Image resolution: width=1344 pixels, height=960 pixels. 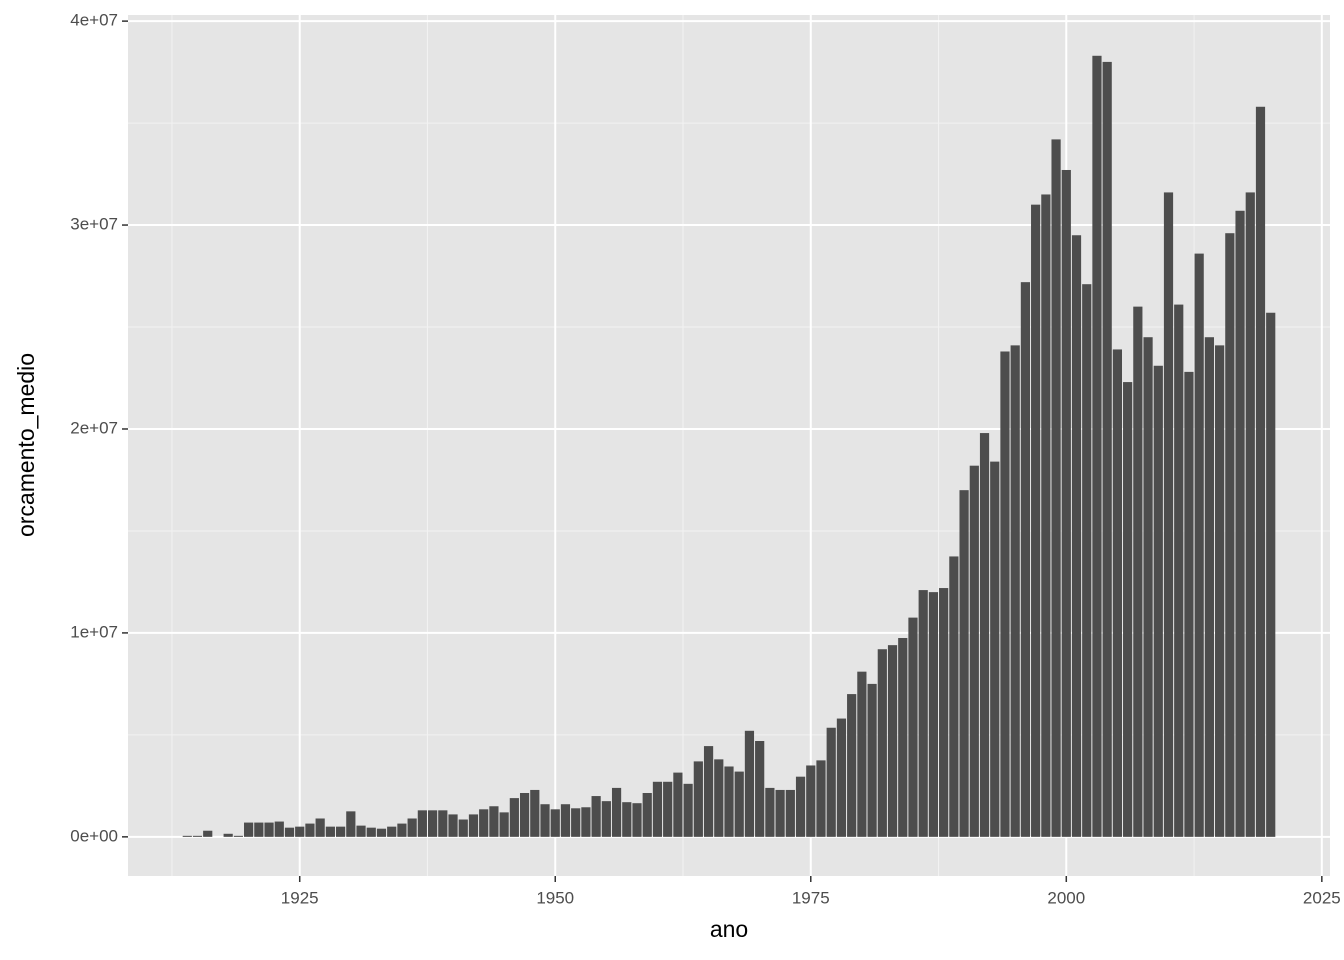 I want to click on x-tick-label: 1925, so click(x=300, y=897).